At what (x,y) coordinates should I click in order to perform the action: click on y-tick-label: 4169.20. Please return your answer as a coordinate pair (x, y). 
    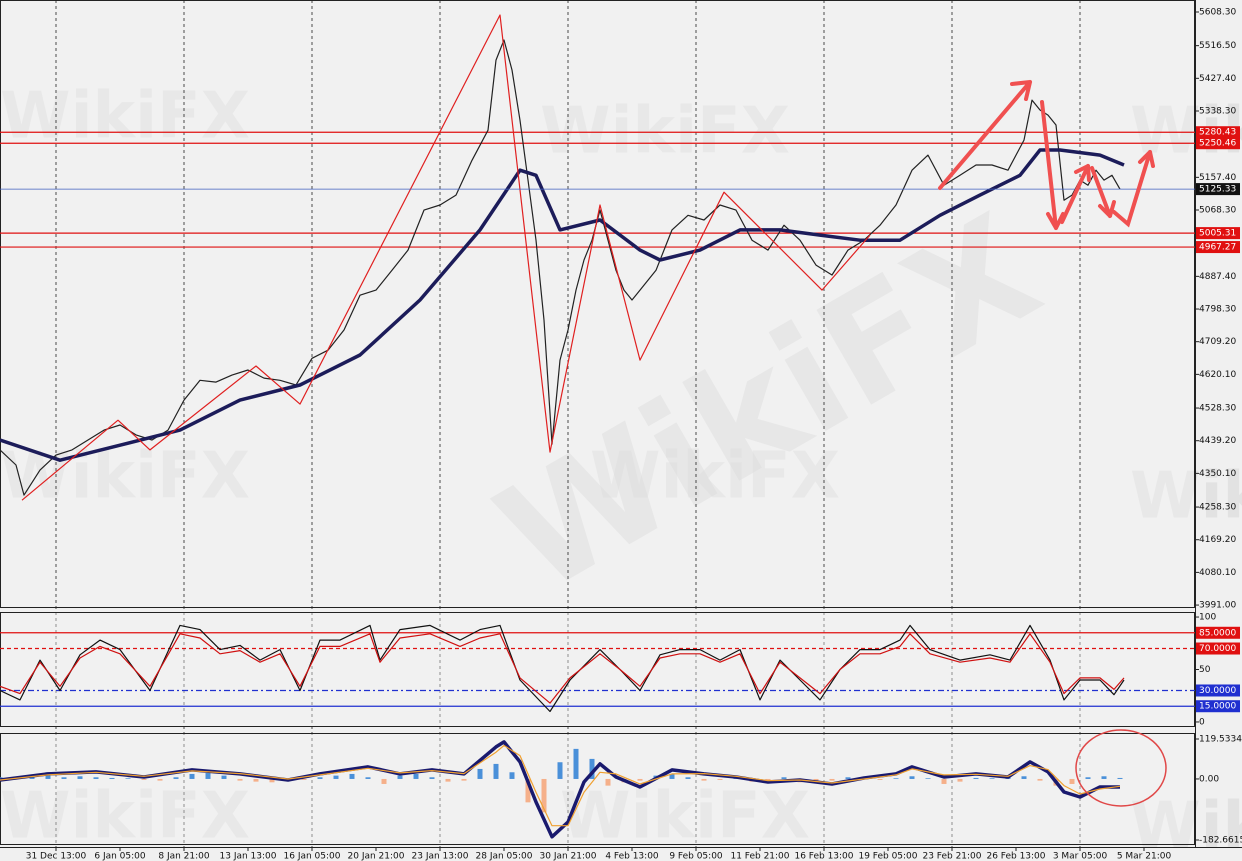
    Looking at the image, I should click on (1217, 540).